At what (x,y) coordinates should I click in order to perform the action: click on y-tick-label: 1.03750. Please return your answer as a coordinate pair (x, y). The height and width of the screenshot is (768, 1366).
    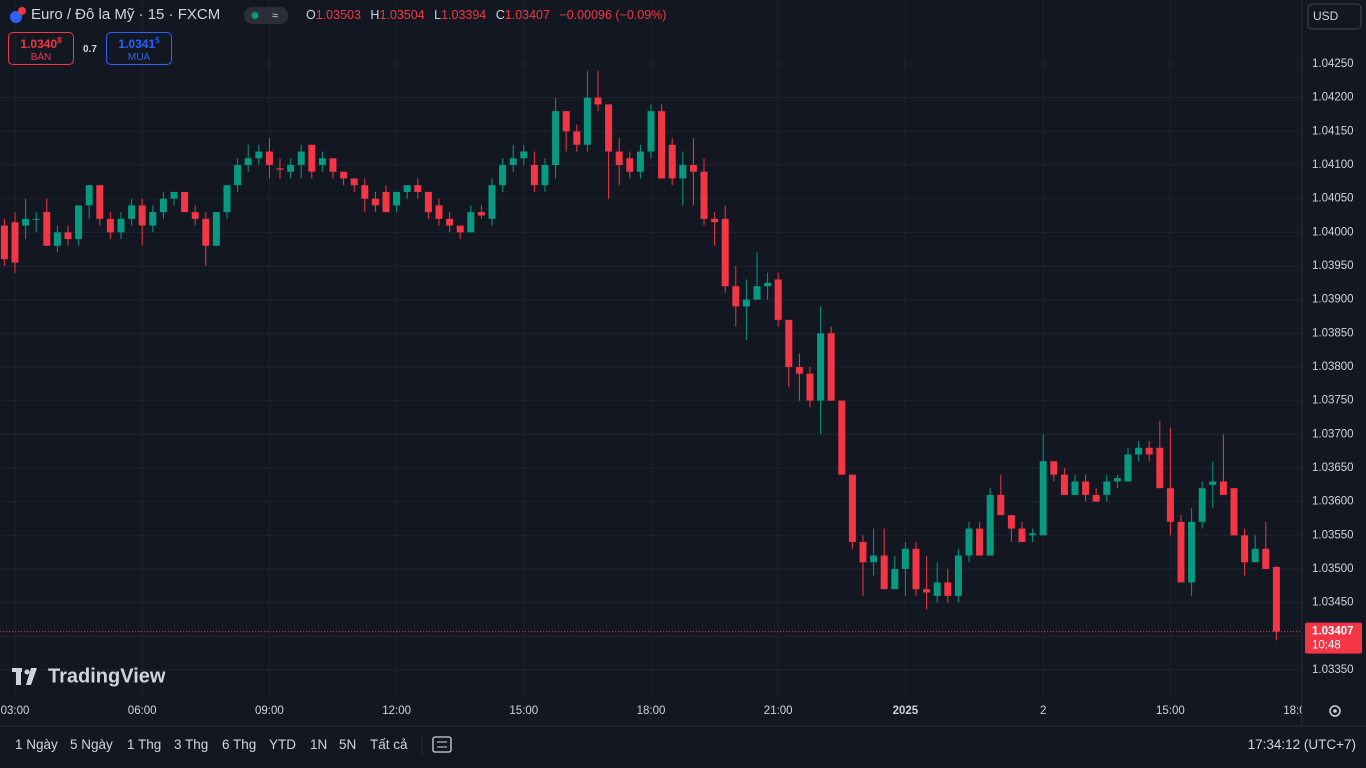
    Looking at the image, I should click on (1333, 401).